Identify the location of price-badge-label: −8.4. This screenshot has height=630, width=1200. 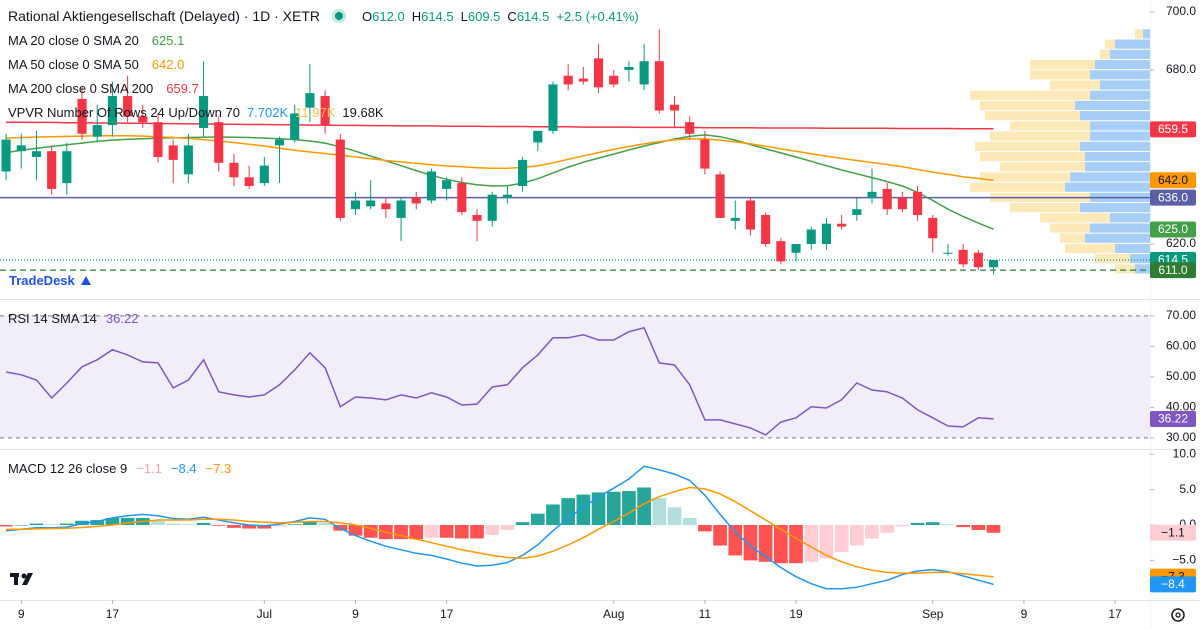
(1173, 584).